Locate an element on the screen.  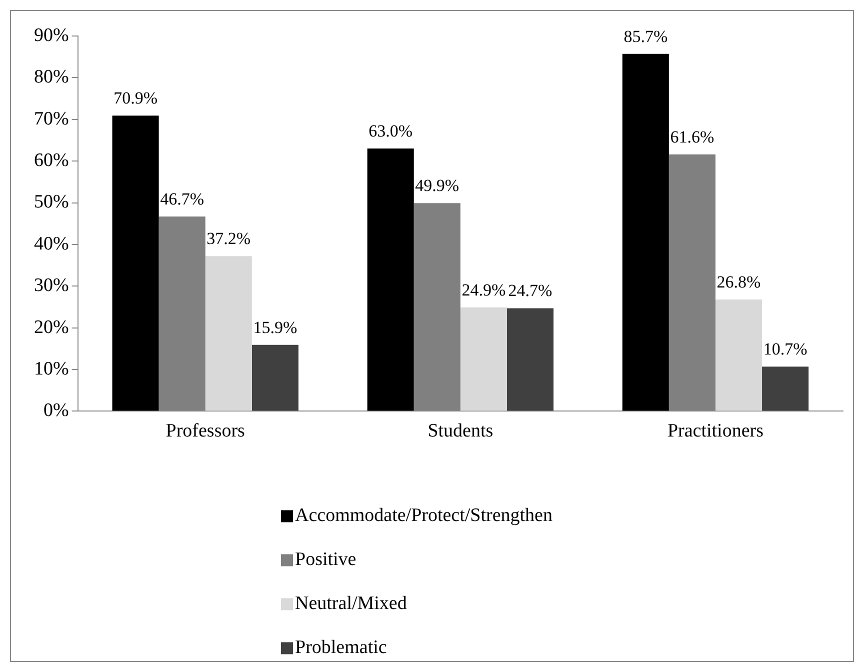
data-label: 15.9% is located at coordinates (275, 327).